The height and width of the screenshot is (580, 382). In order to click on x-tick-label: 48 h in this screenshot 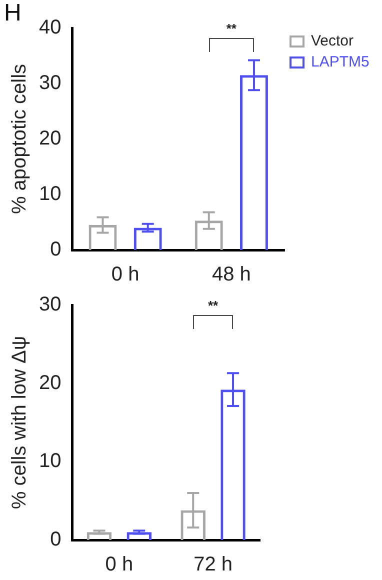, I will do `click(231, 275)`.